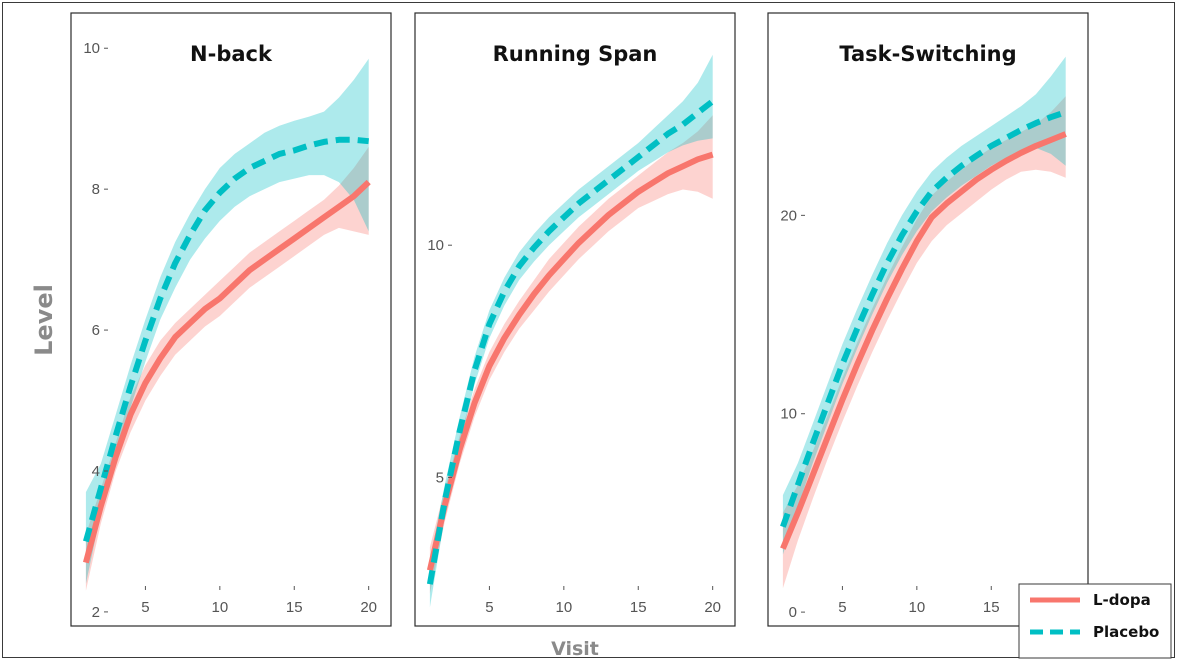 The width and height of the screenshot is (1179, 662). I want to click on y-axis-title: Level, so click(44, 320).